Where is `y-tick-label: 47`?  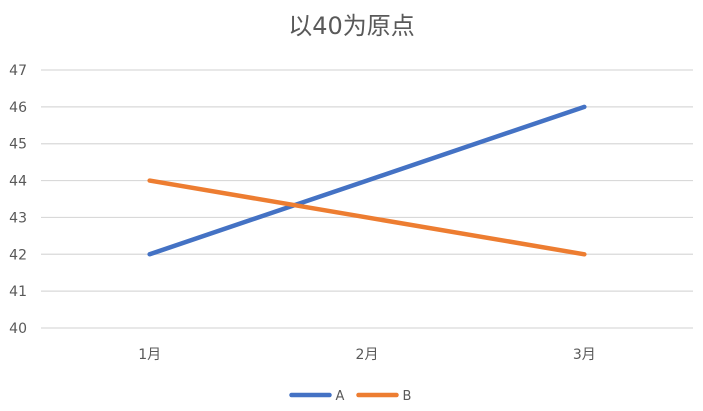 y-tick-label: 47 is located at coordinates (18, 71).